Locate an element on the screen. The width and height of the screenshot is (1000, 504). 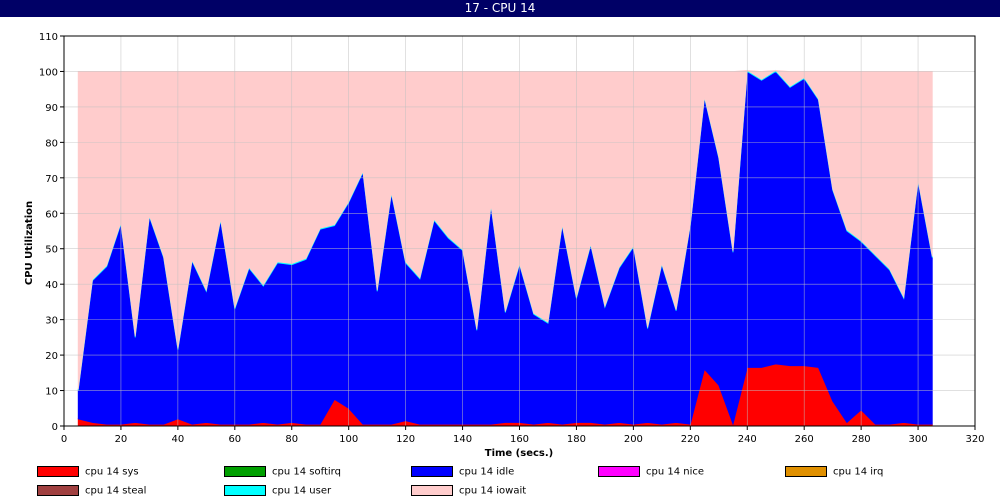
x-tick-label: 80 is located at coordinates (291, 439).